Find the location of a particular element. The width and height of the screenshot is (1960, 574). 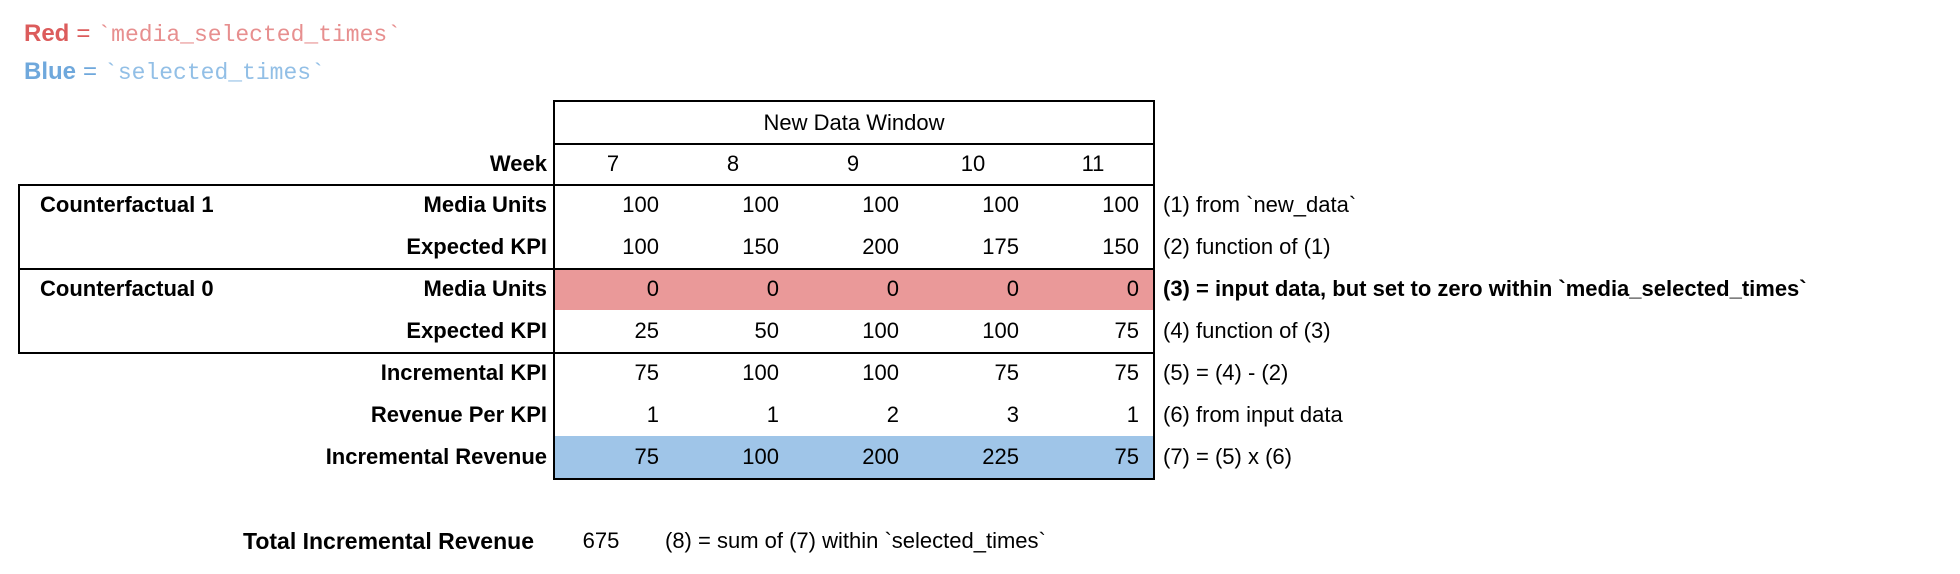

week-header-7: 7 is located at coordinates (613, 163).